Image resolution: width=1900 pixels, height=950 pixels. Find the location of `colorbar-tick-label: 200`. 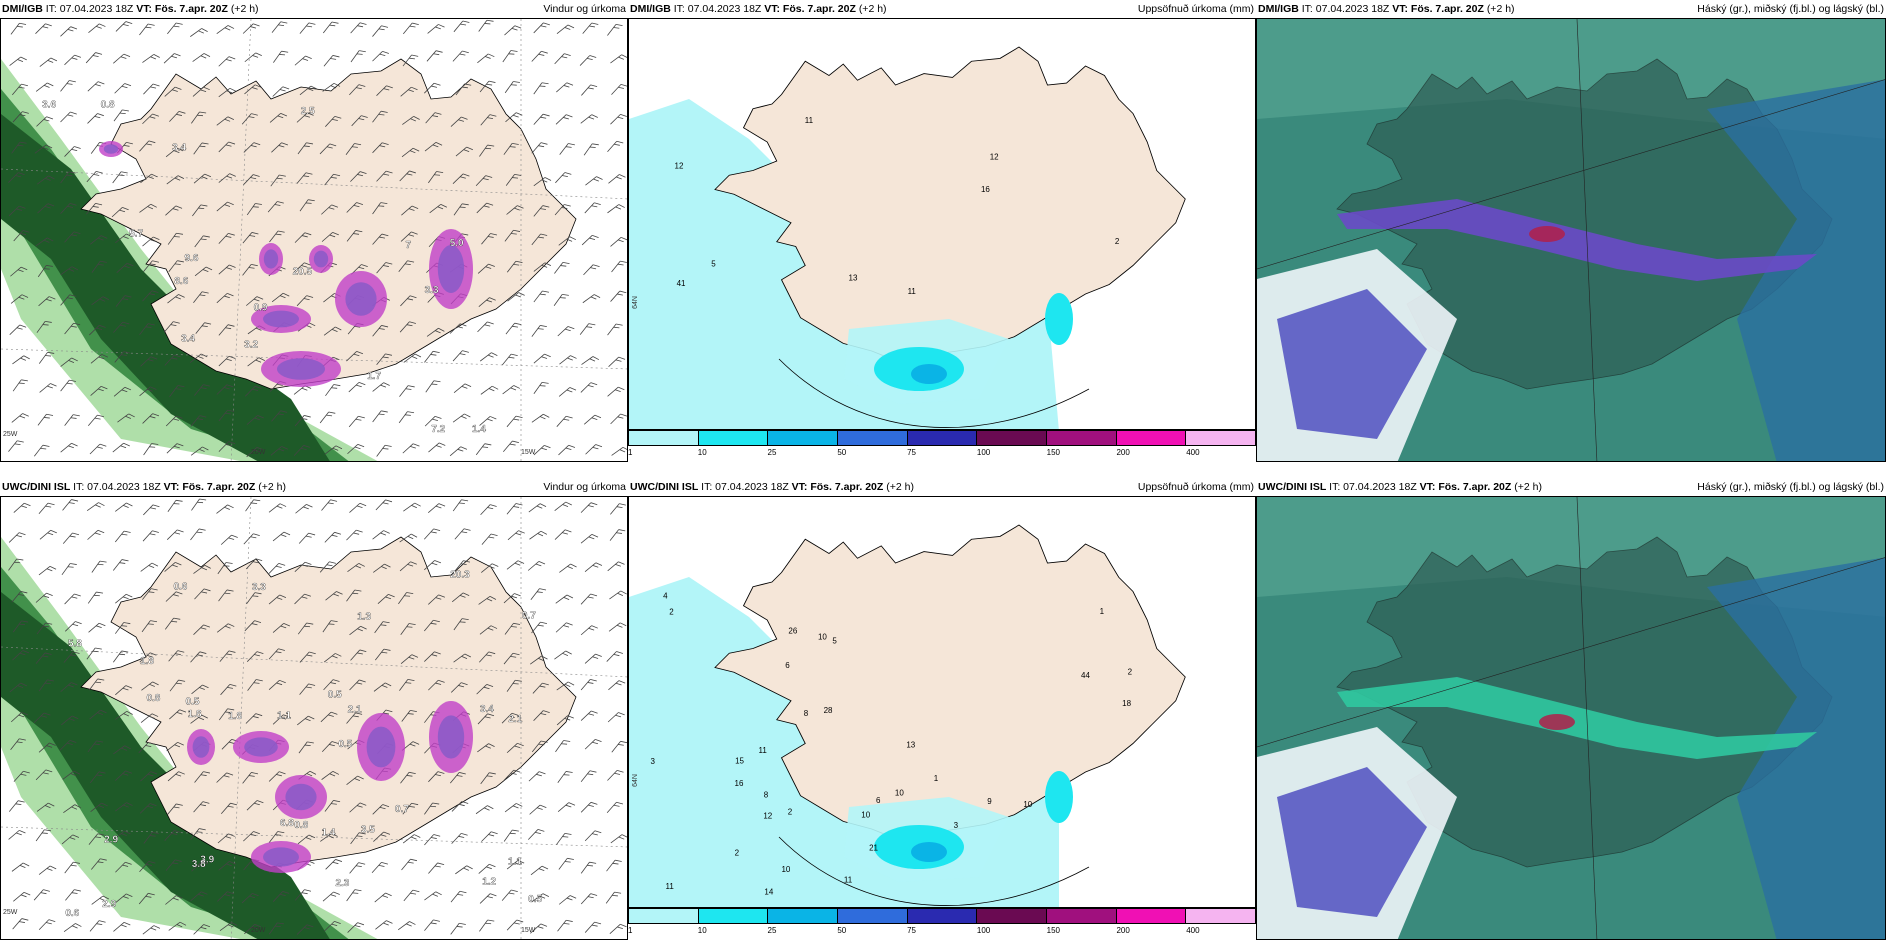

colorbar-tick-label: 200 is located at coordinates (1123, 930).